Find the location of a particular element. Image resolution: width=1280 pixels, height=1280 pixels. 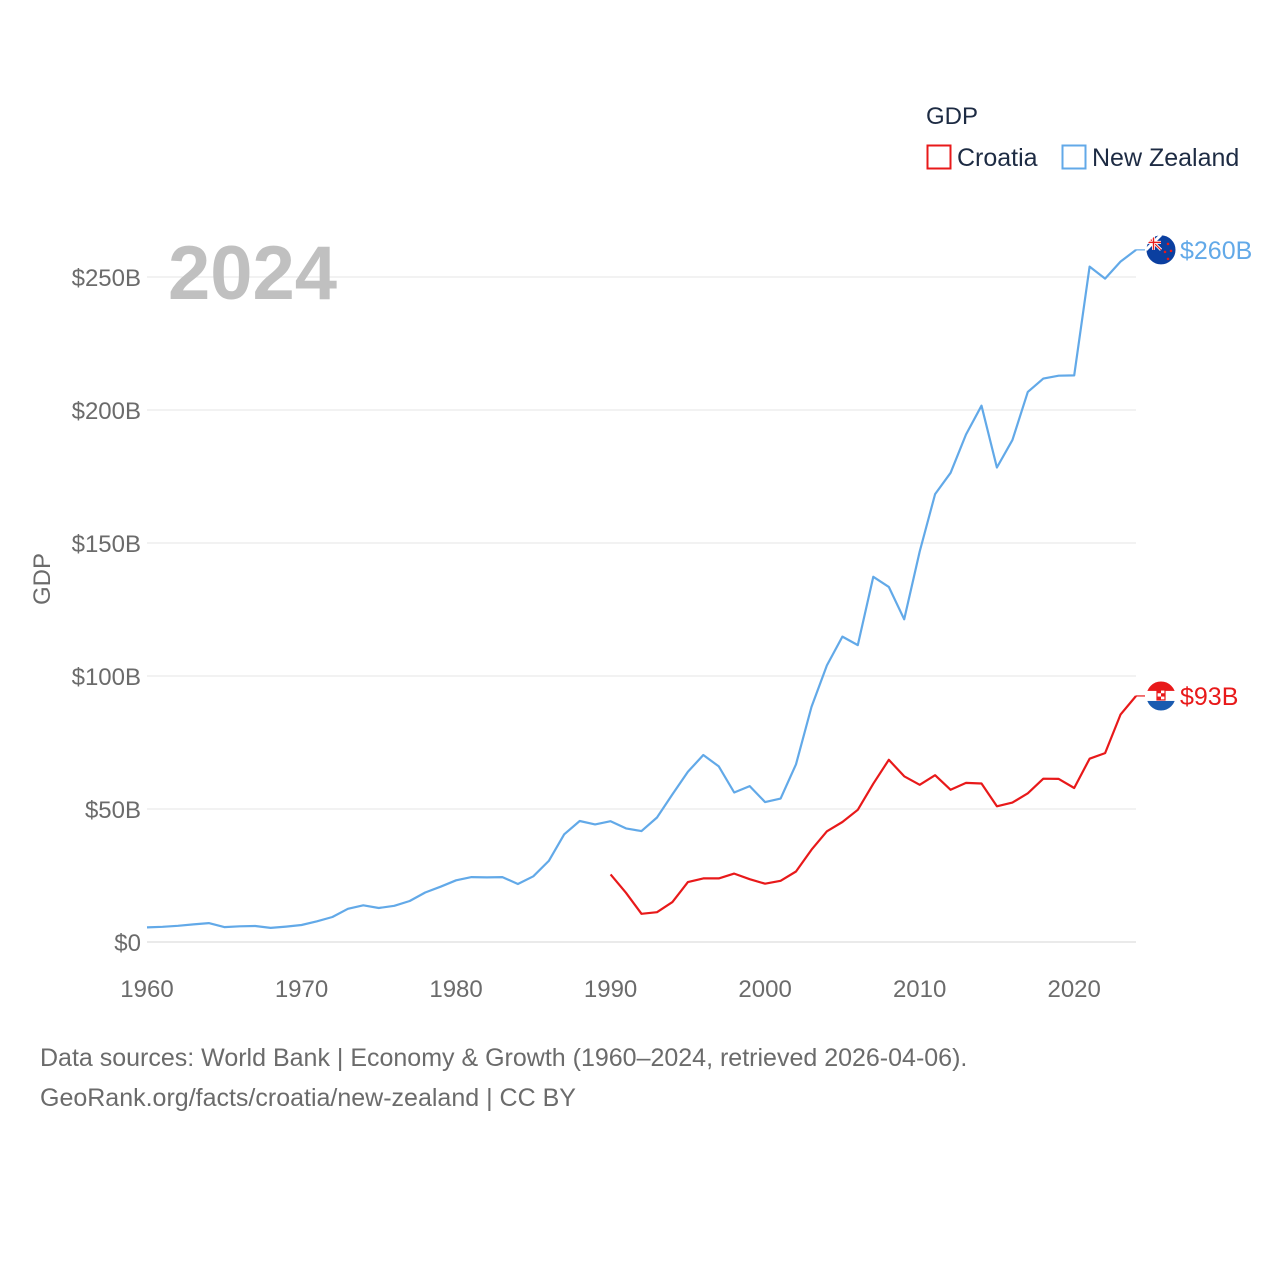

y-tick-label: $200B is located at coordinates (106, 411).